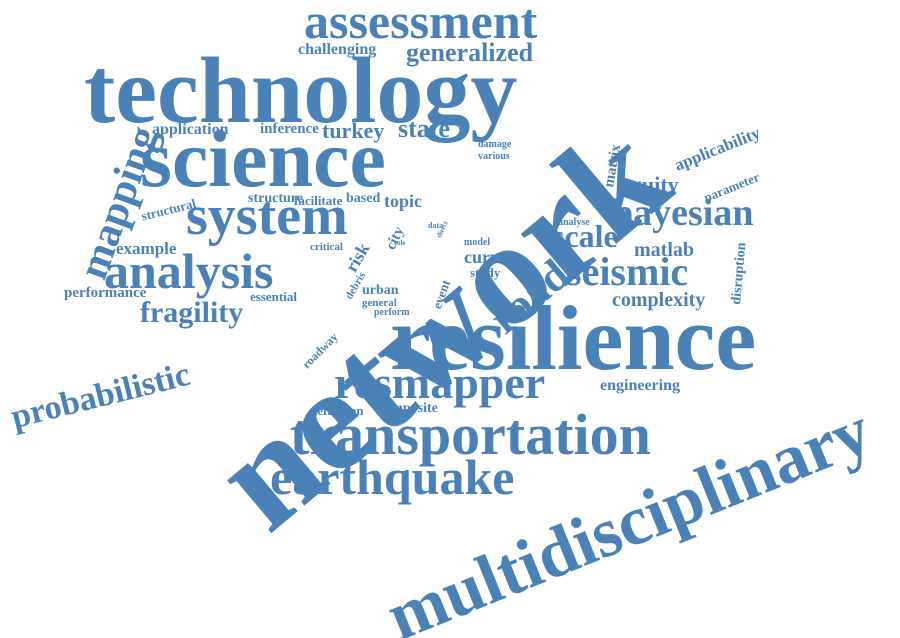  Describe the element at coordinates (485, 257) in the screenshot. I see `word-curve: curve` at that location.